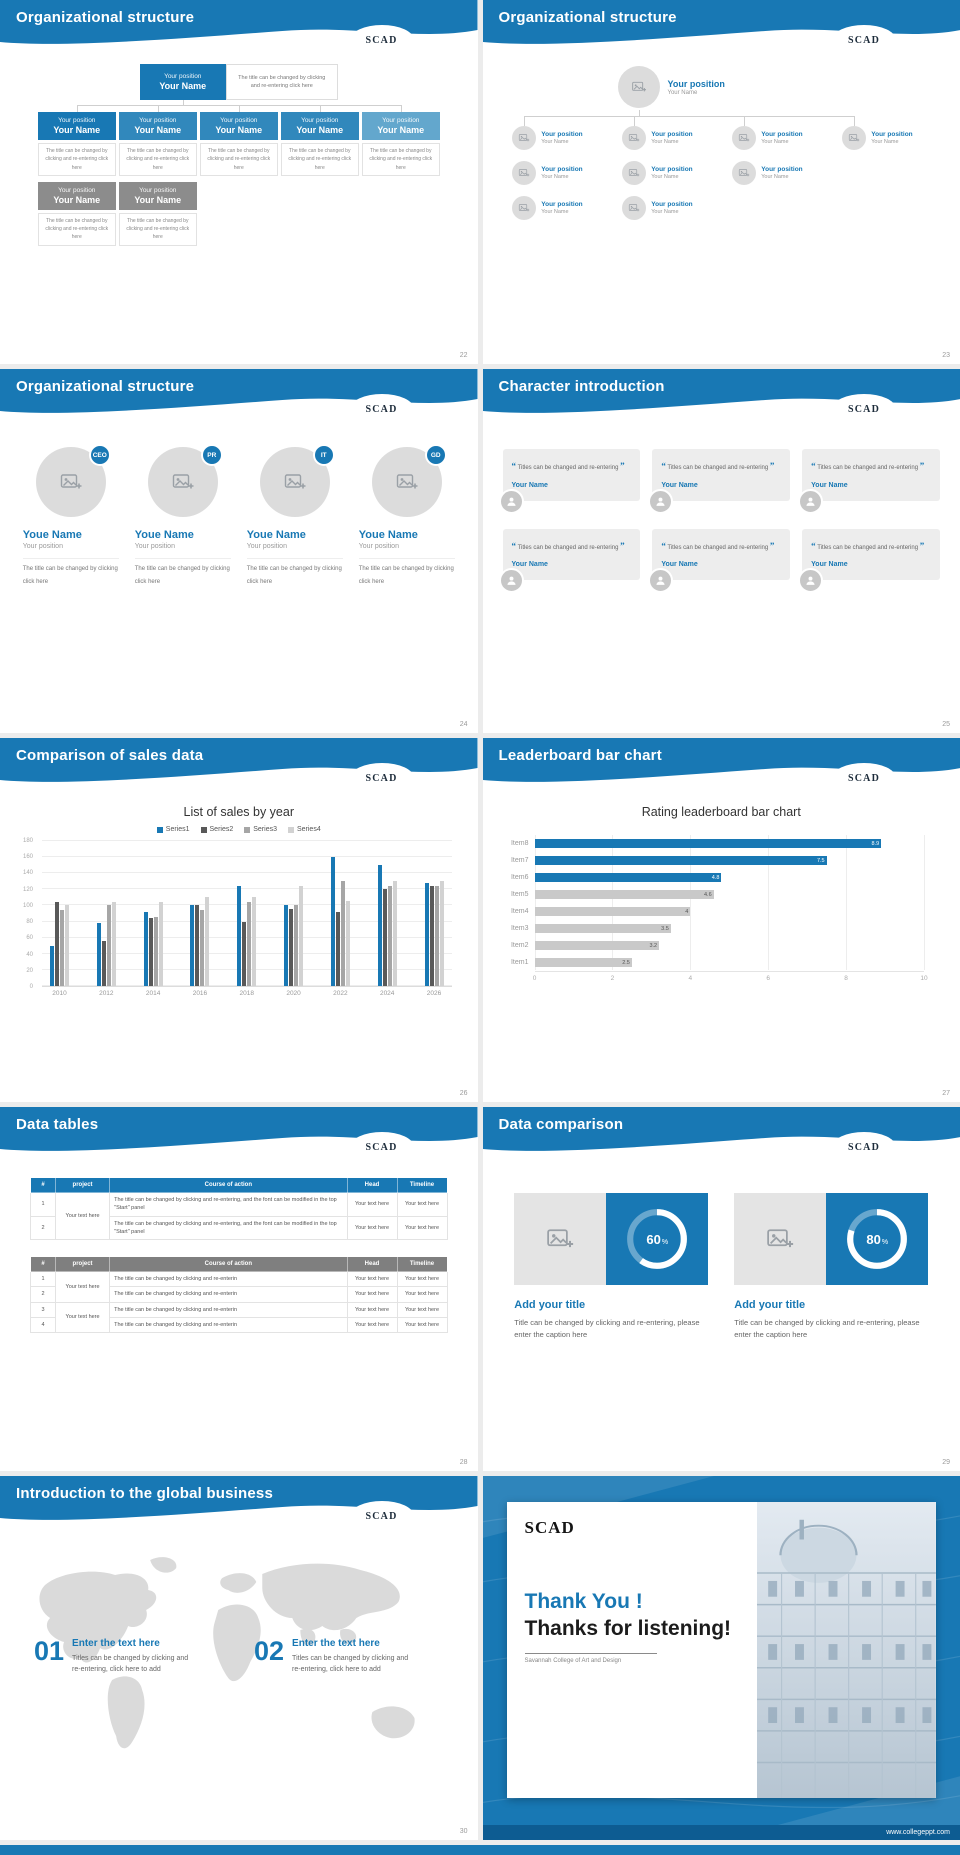 This screenshot has height=1855, width=960. What do you see at coordinates (82, 1185) in the screenshot?
I see `table-header-cell: project` at bounding box center [82, 1185].